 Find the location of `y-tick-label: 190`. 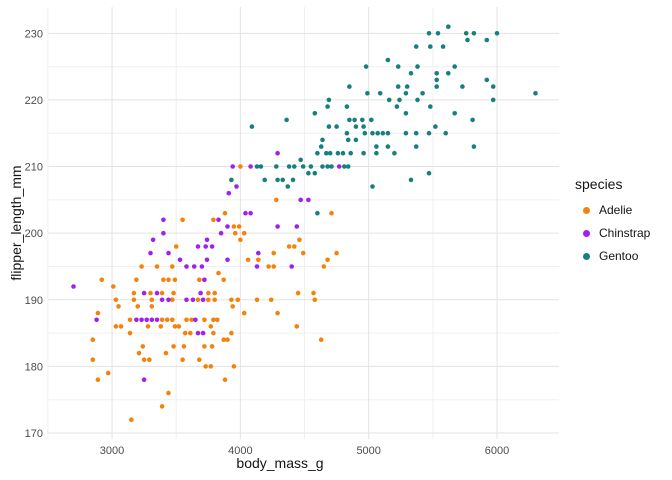

y-tick-label: 190 is located at coordinates (34, 301).